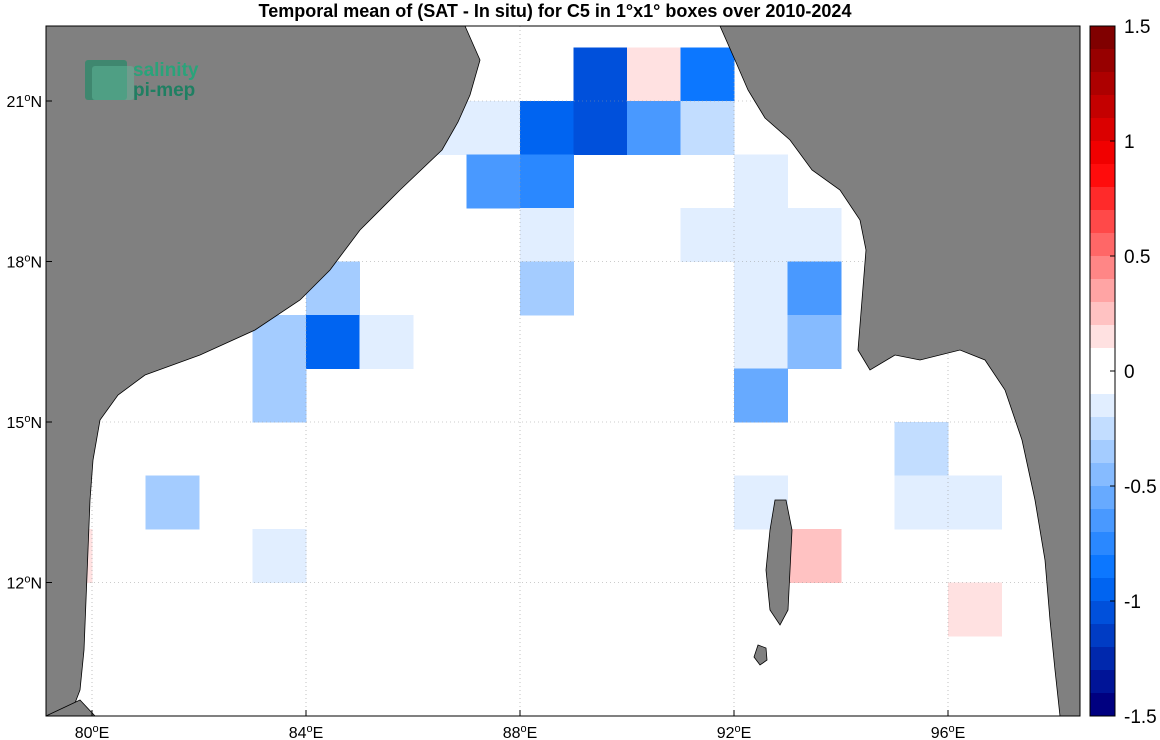 The height and width of the screenshot is (740, 1160). What do you see at coordinates (1140, 487) in the screenshot?
I see `colorbar-tick-label: -0.5` at bounding box center [1140, 487].